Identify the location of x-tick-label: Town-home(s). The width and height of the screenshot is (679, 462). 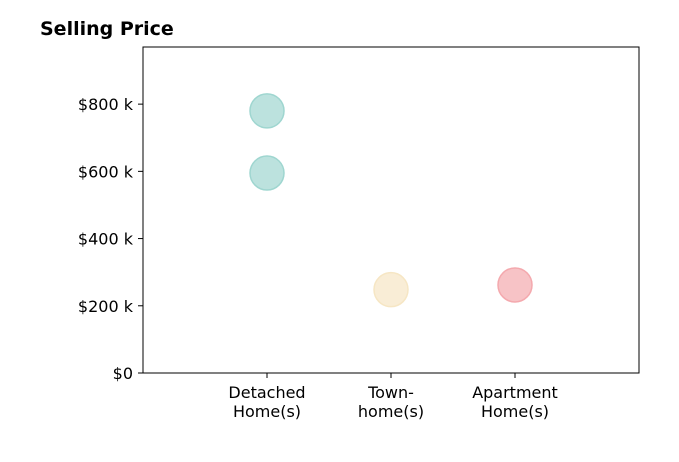
(391, 402).